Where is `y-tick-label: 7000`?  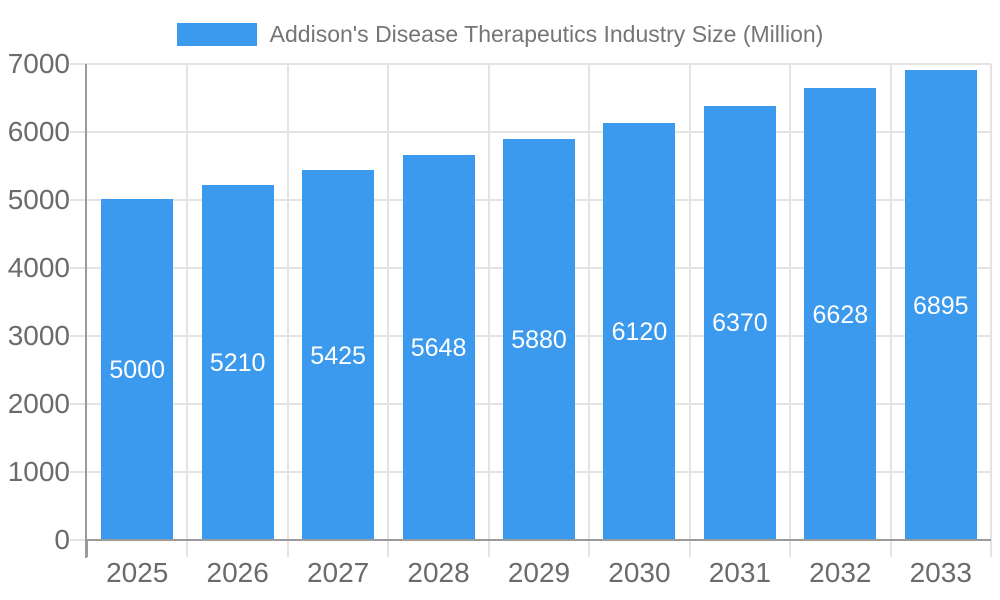 y-tick-label: 7000 is located at coordinates (38, 63).